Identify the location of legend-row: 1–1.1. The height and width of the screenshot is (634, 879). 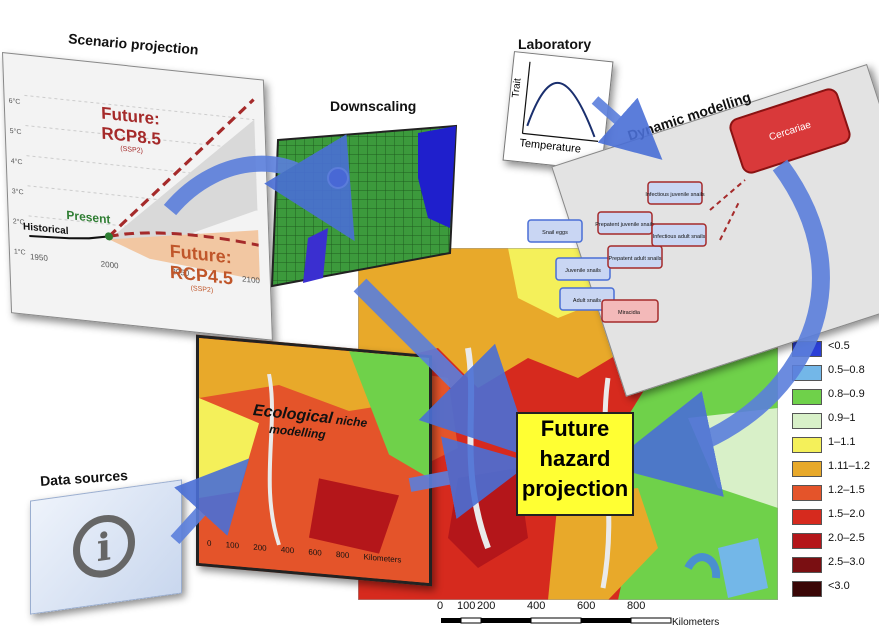
(831, 446).